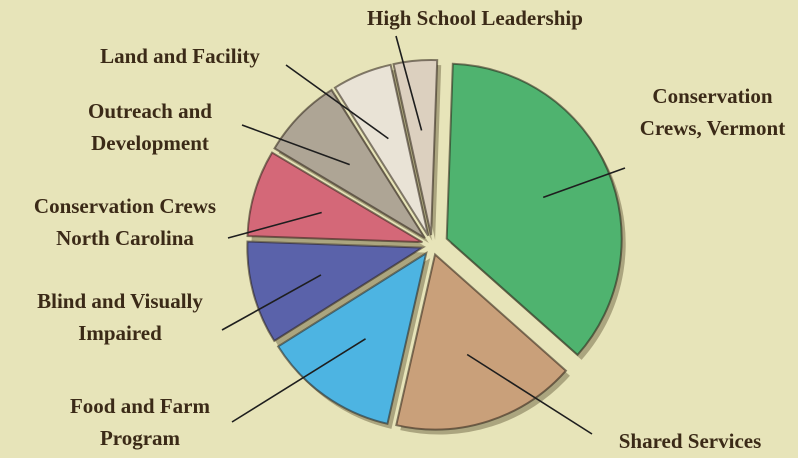 This screenshot has height=458, width=798. I want to click on slice-label: Outreach and Development, so click(150, 127).